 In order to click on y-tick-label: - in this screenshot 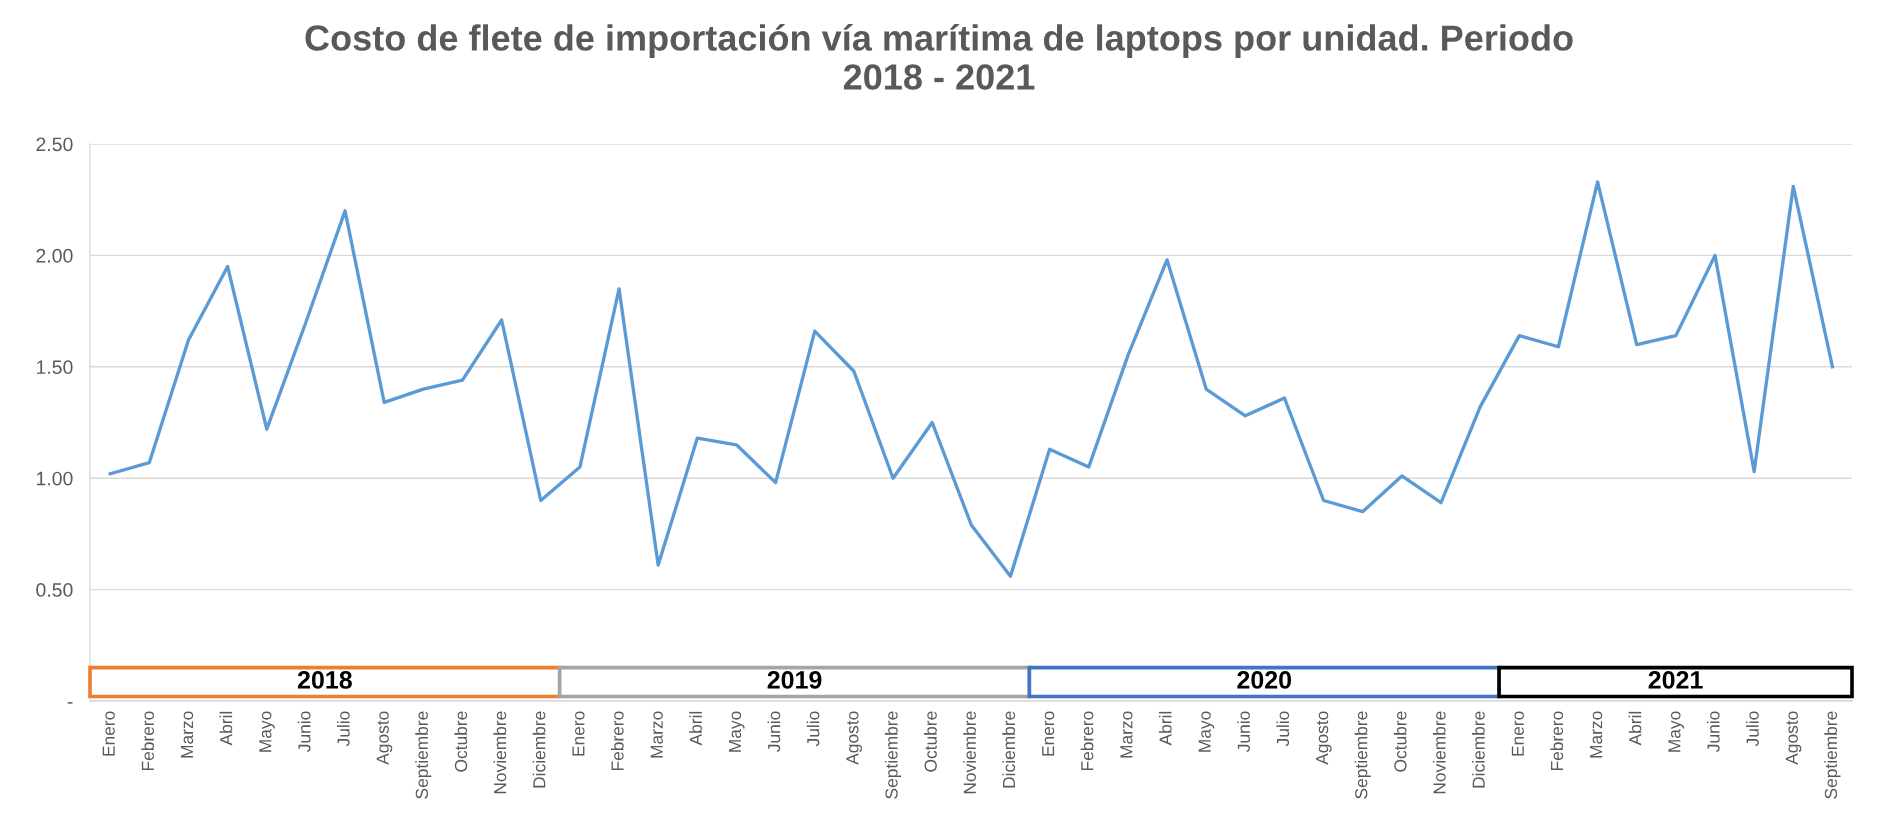, I will do `click(70, 703)`.